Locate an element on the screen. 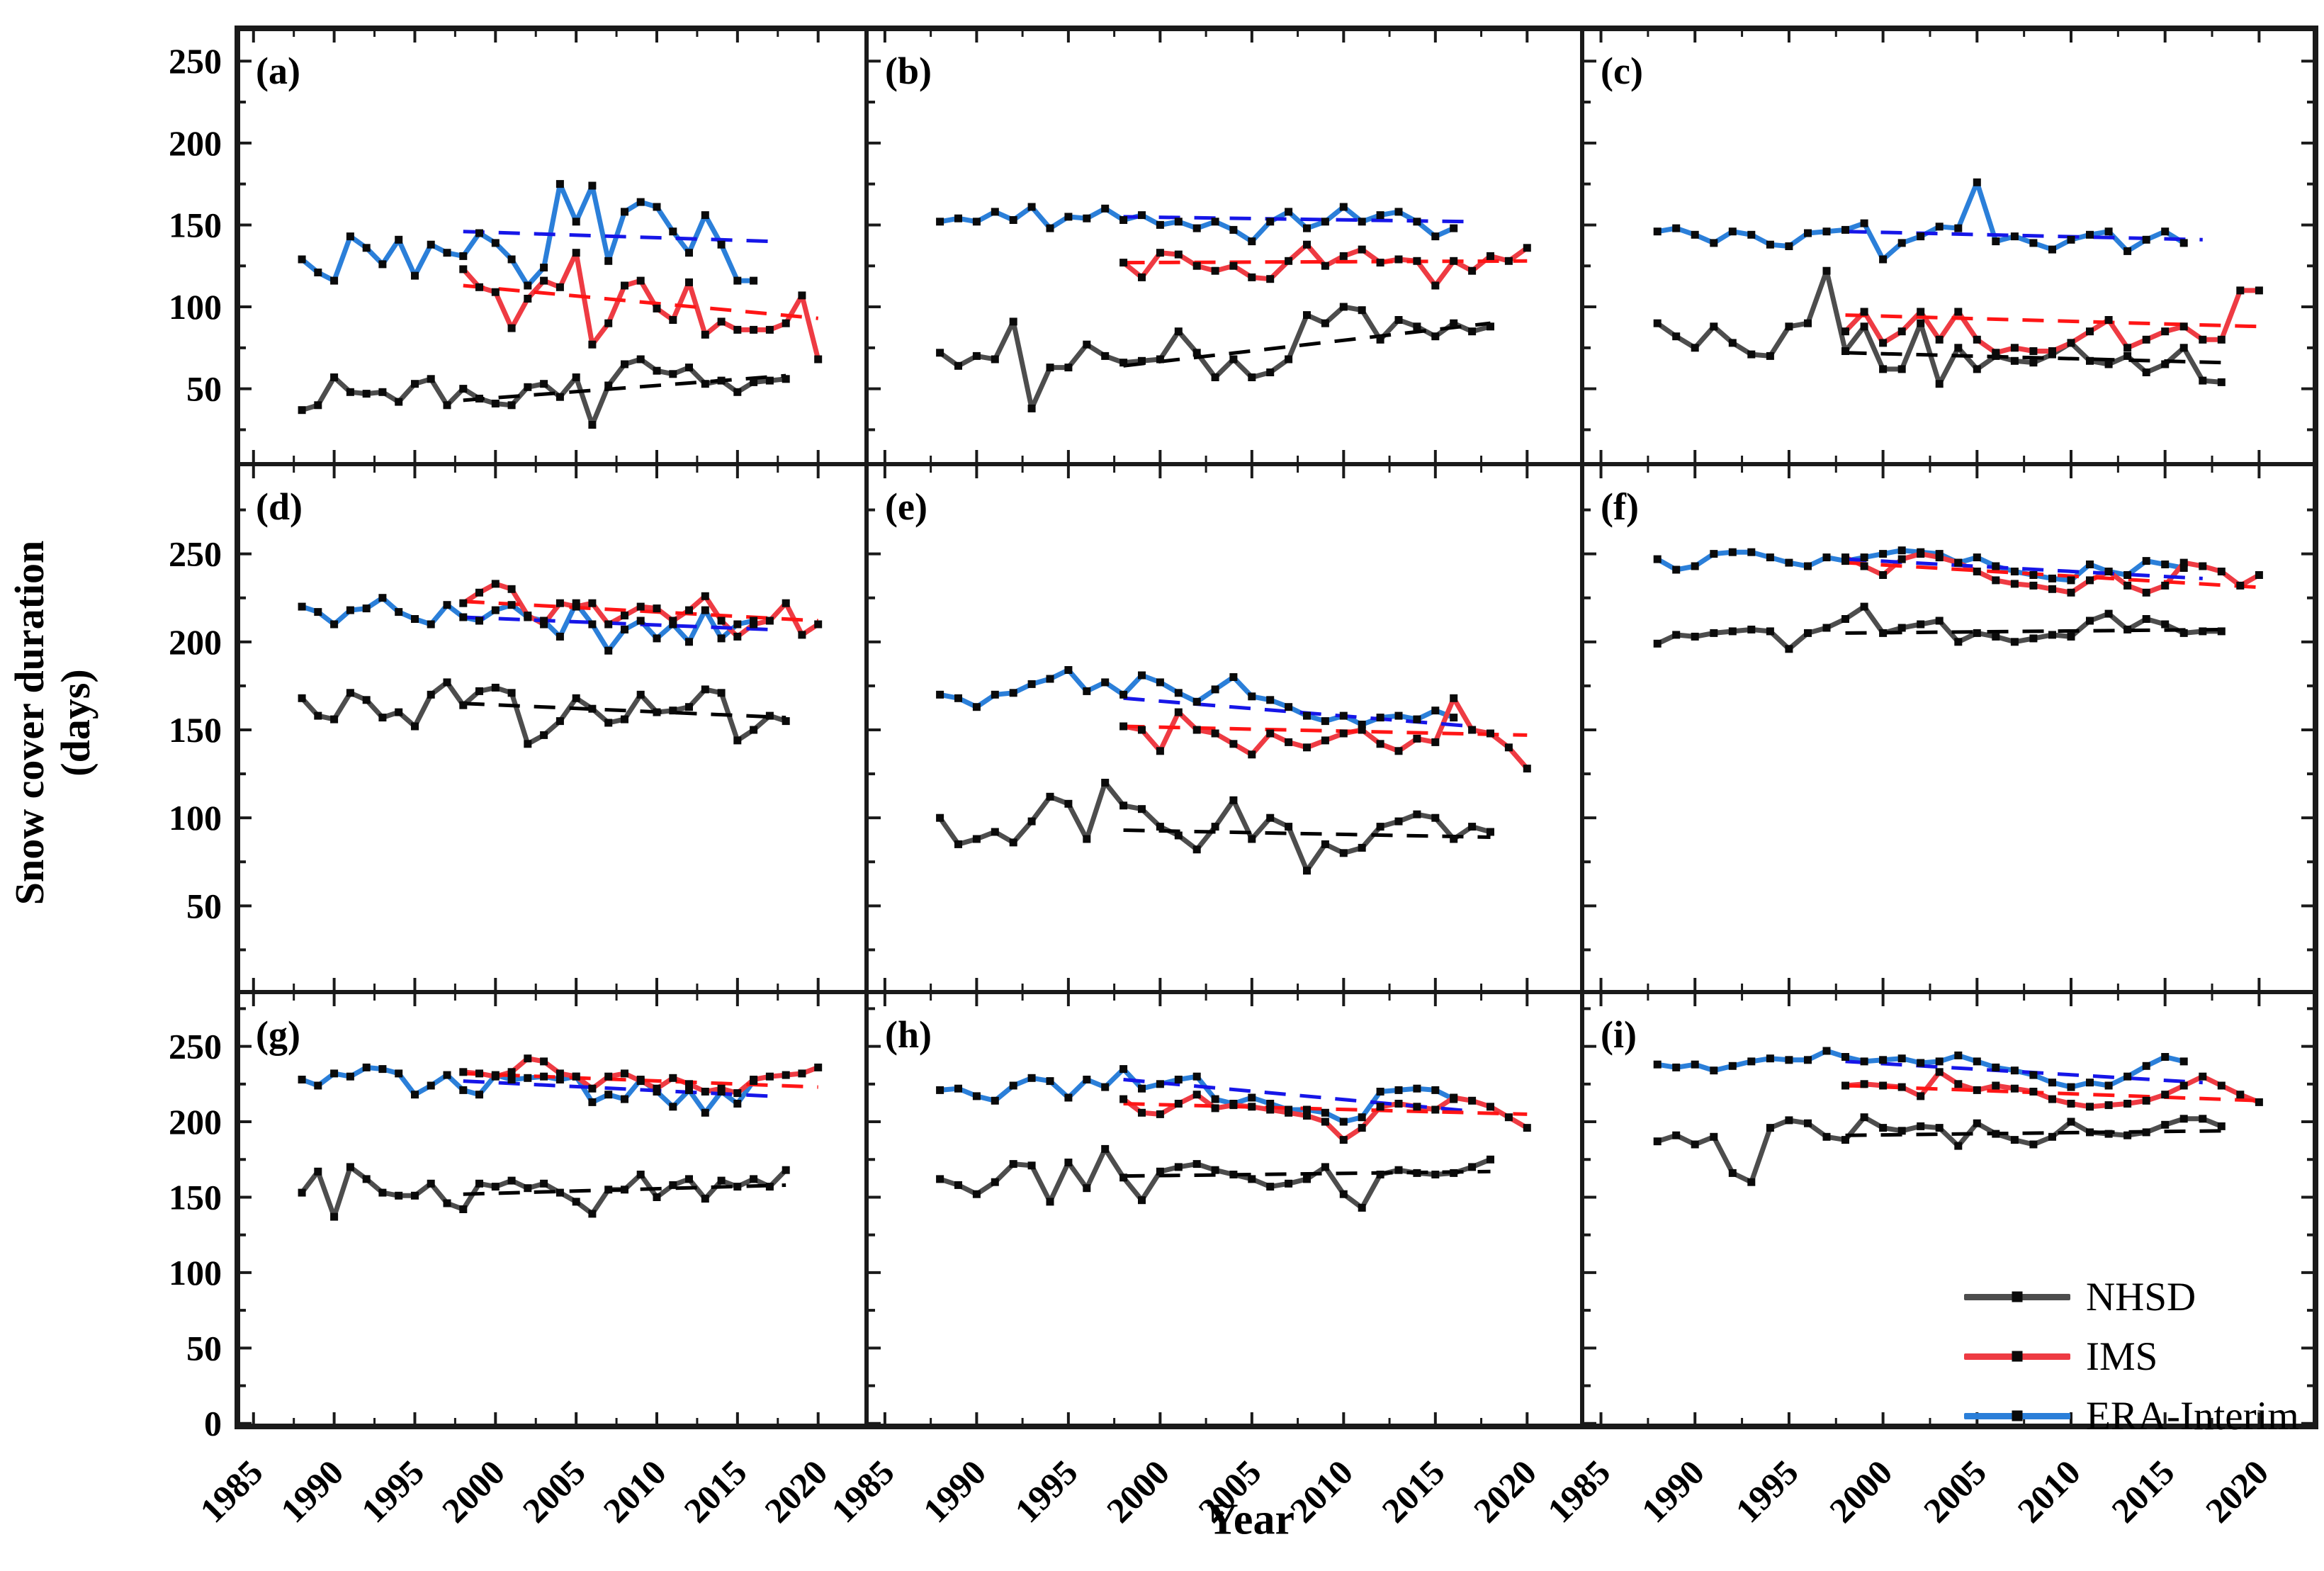  y-tick-label: 150 is located at coordinates (195, 1197).